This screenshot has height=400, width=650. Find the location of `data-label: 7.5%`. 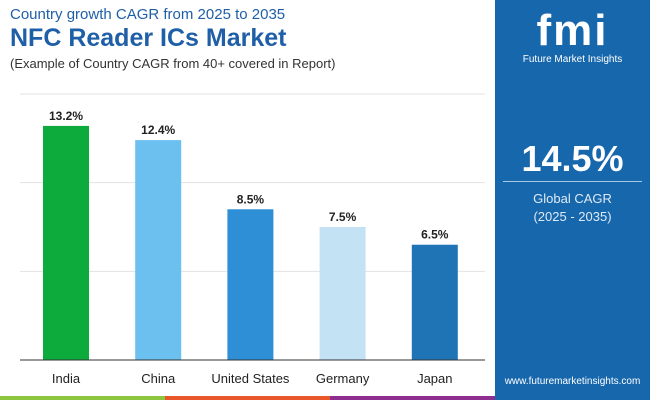

data-label: 7.5% is located at coordinates (343, 217).